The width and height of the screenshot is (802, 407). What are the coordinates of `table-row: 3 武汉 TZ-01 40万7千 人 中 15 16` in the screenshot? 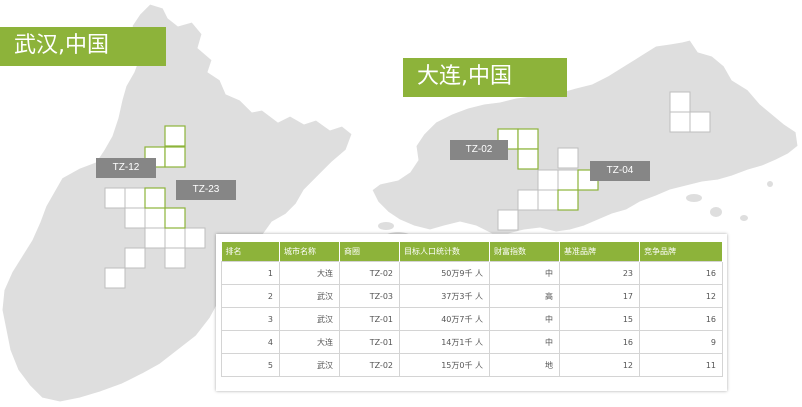 It's located at (472, 319).